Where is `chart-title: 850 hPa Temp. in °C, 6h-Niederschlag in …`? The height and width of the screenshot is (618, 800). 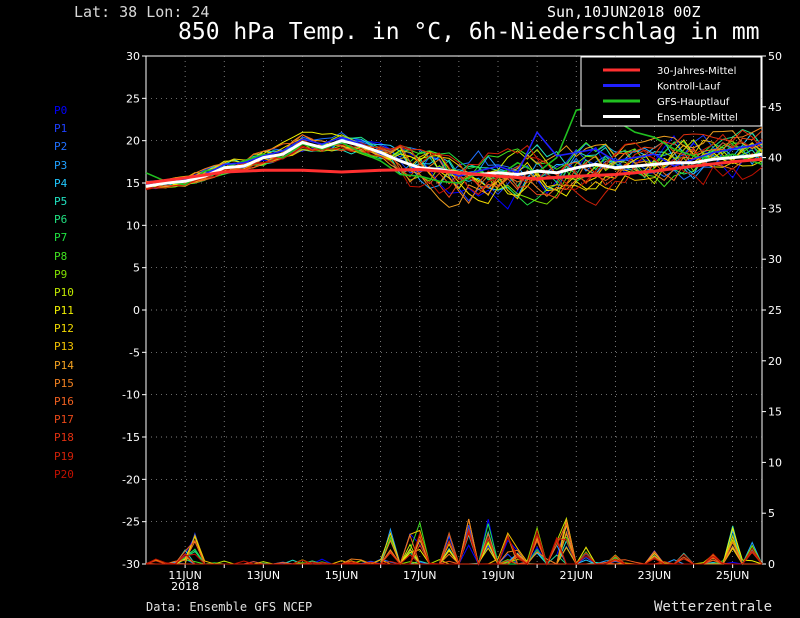 chart-title: 850 hPa Temp. in °C, 6h-Niederschlag in … is located at coordinates (469, 32).